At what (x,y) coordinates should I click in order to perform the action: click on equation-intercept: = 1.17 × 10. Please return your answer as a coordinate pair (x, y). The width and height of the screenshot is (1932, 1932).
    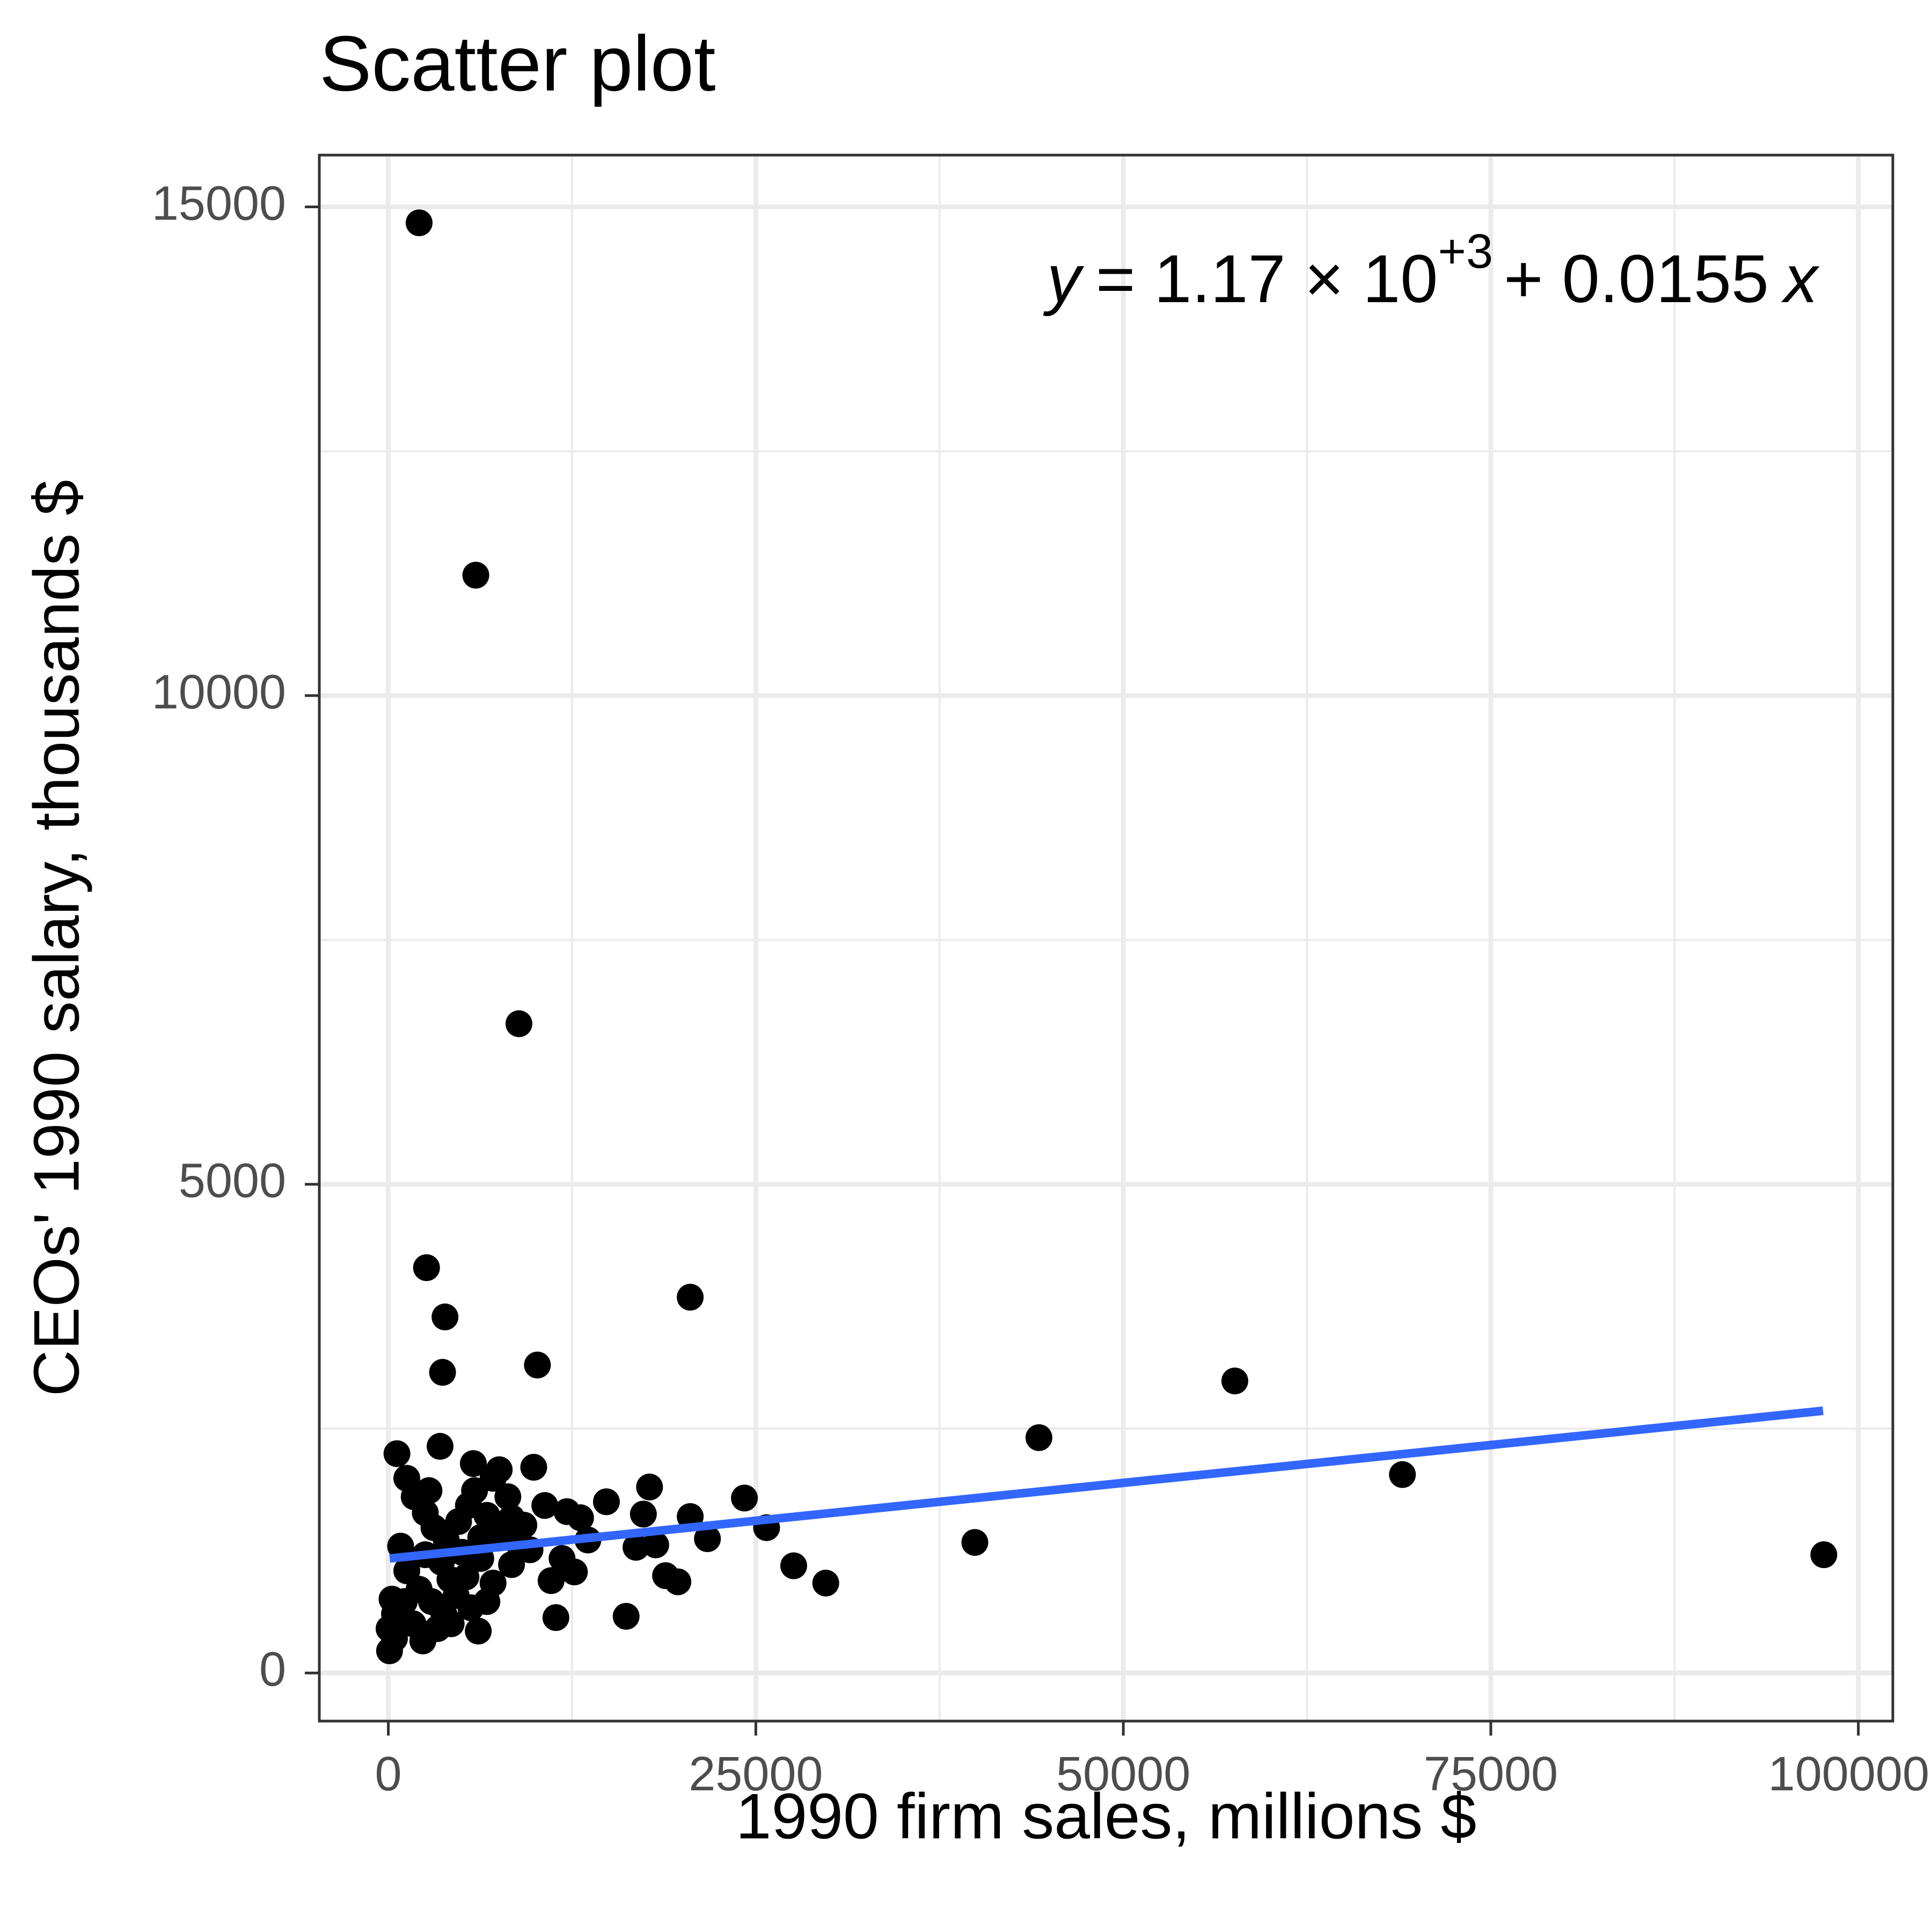
    Looking at the image, I should click on (1267, 279).